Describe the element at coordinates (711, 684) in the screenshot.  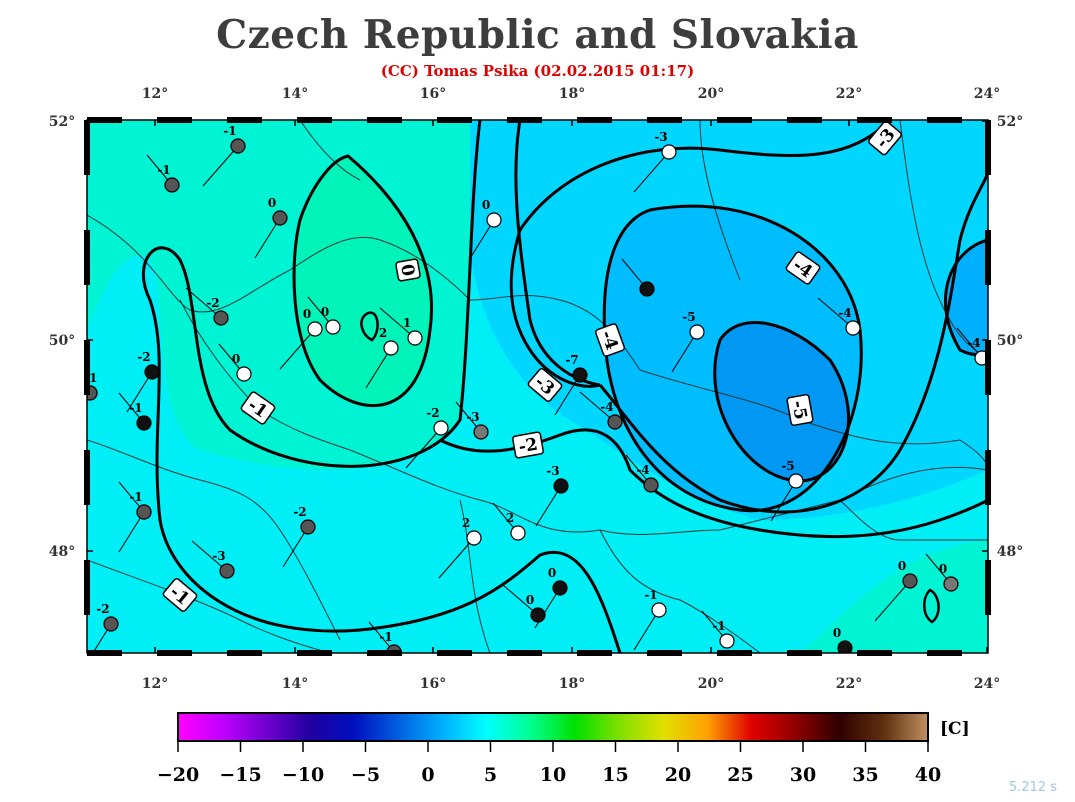
I see `lon-tick-label-bottom: 20°` at that location.